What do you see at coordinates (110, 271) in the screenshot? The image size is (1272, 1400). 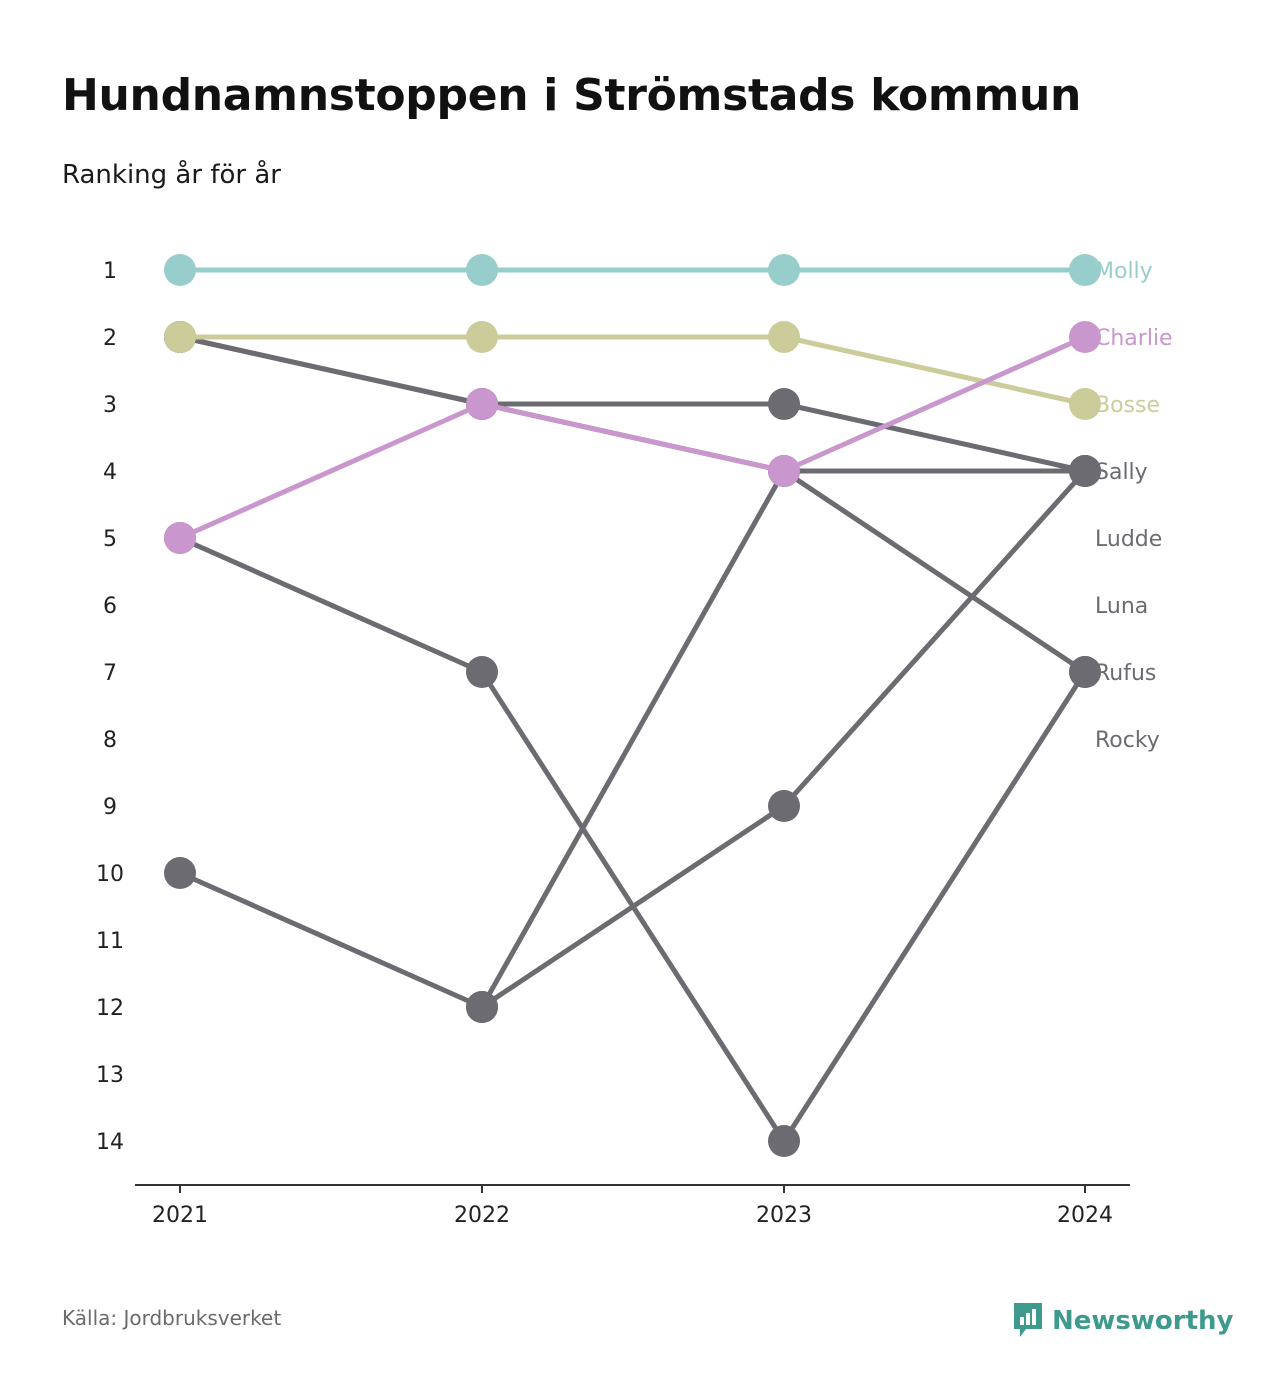 I see `y-tick-label: 1` at bounding box center [110, 271].